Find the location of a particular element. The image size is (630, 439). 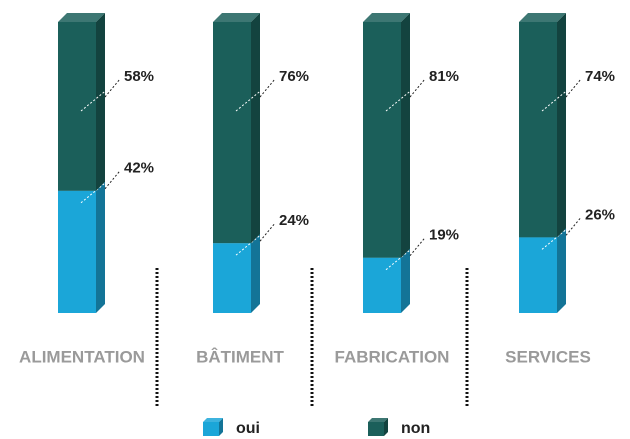

legend-label: non is located at coordinates (415, 428).